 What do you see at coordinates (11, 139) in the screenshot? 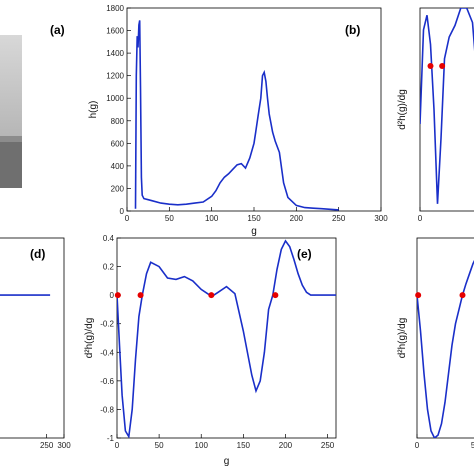
I see `photo-horizon` at bounding box center [11, 139].